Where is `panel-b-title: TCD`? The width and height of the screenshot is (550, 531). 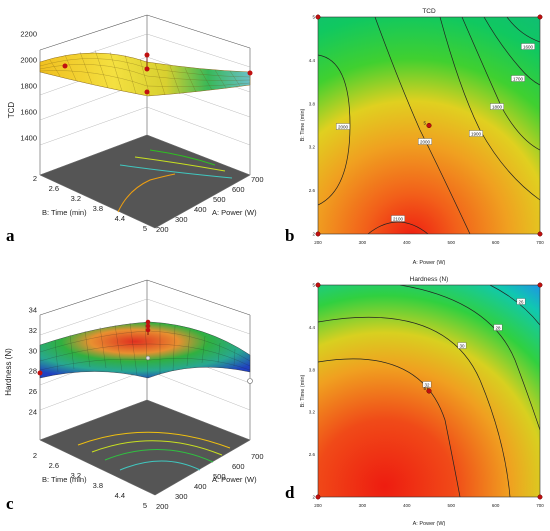
panel-b-title: TCD is located at coordinates (429, 11).